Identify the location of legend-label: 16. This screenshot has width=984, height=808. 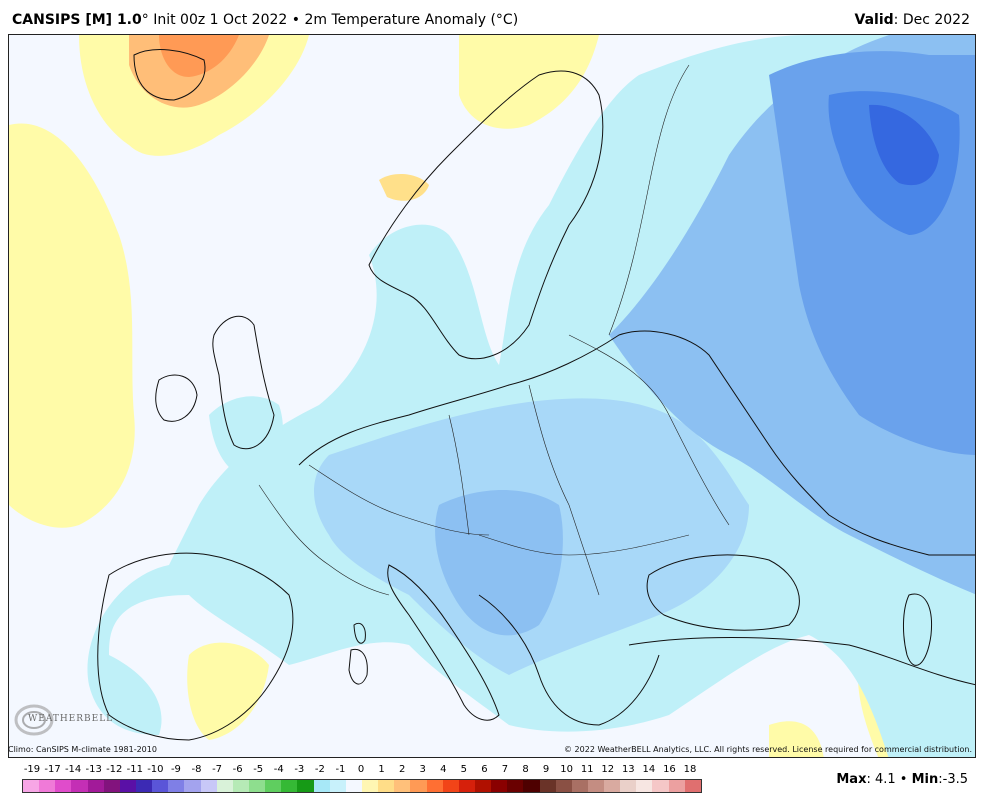
(669, 769).